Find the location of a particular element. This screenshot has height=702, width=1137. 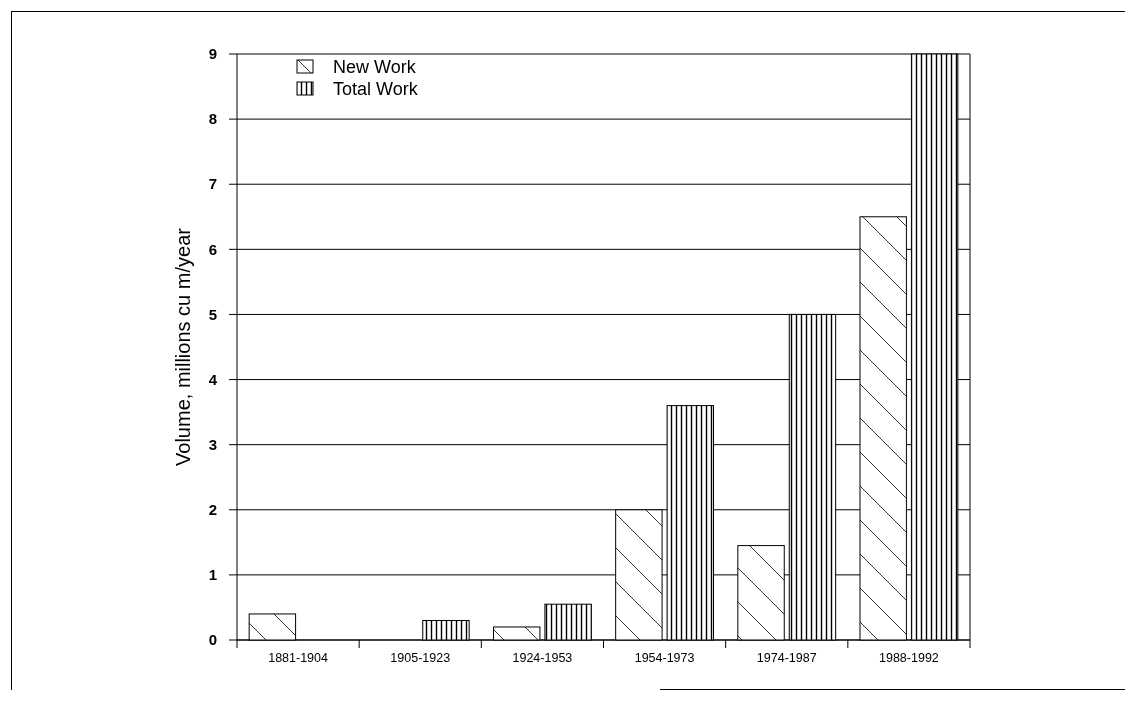

x-tick-label: 1954-1973 is located at coordinates (664, 658).